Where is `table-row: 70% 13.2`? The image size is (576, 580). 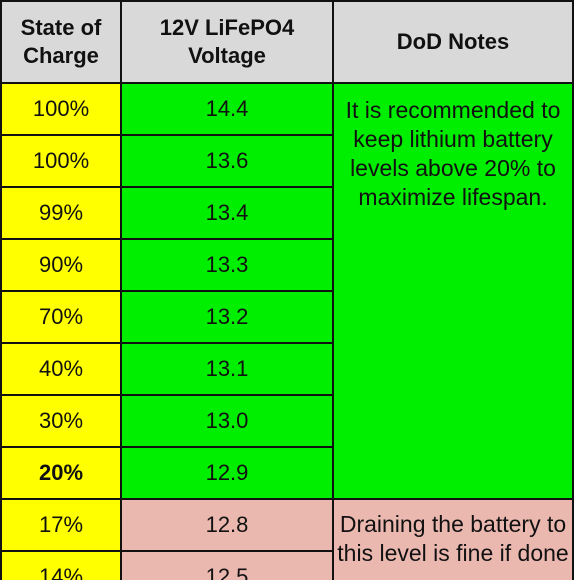 table-row: 70% 13.2 is located at coordinates (286, 317).